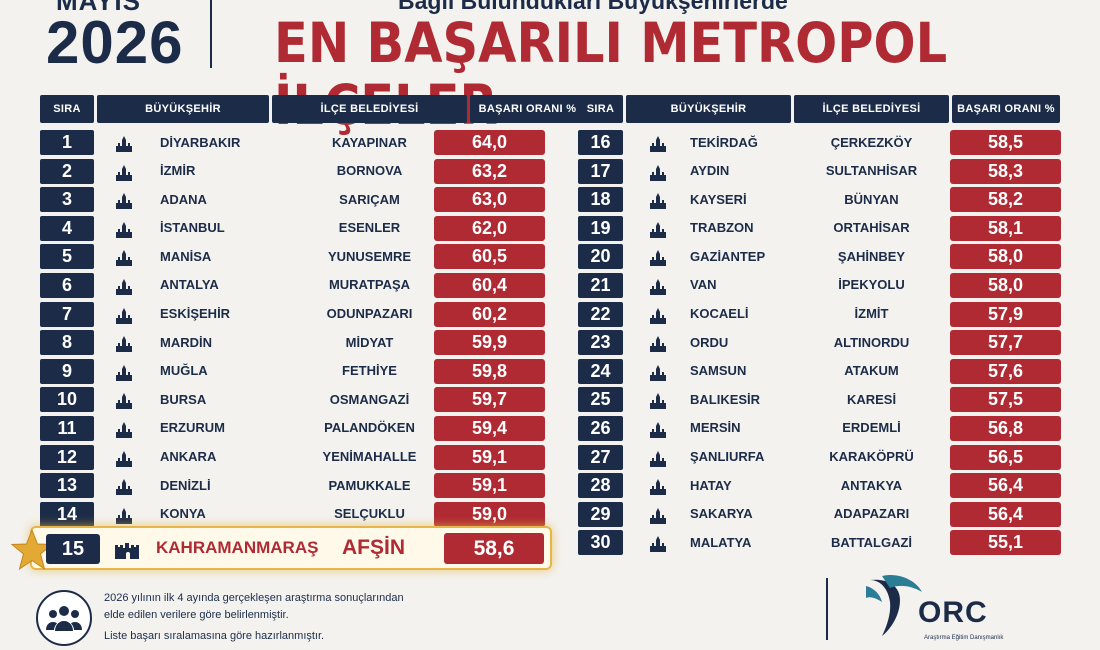 The image size is (1100, 650). Describe the element at coordinates (369, 485) in the screenshot. I see `district-name: PAMUKKALE` at that location.